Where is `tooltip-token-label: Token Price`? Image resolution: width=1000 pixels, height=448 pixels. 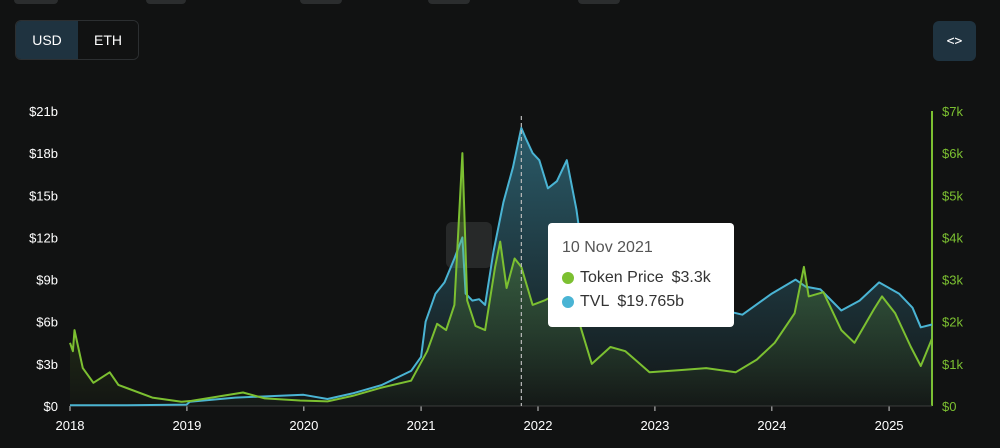
tooltip-token-label: Token Price is located at coordinates (622, 277).